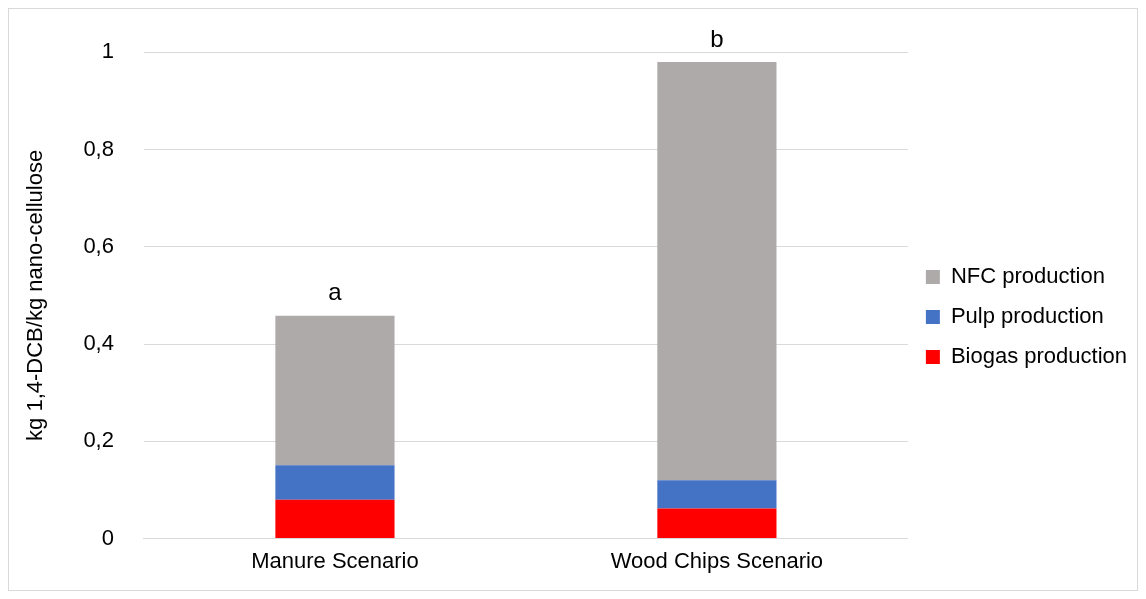 This screenshot has width=1146, height=599. Describe the element at coordinates (98, 343) in the screenshot. I see `y-tick-label: 0,4` at that location.